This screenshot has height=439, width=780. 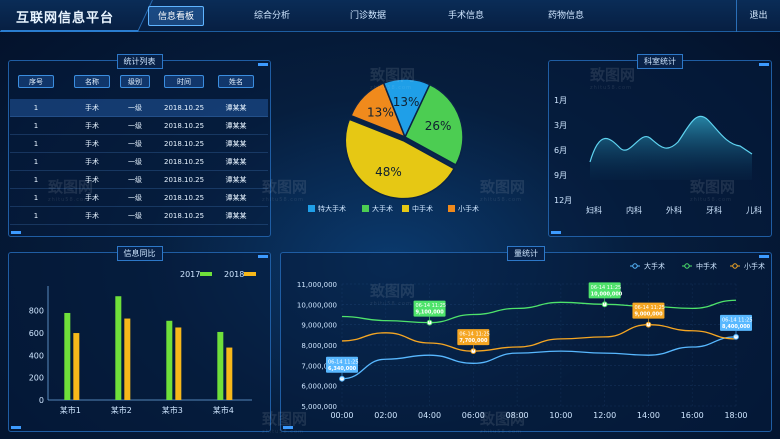 I want to click on pie-legend-item: 特大手术, so click(x=327, y=209).